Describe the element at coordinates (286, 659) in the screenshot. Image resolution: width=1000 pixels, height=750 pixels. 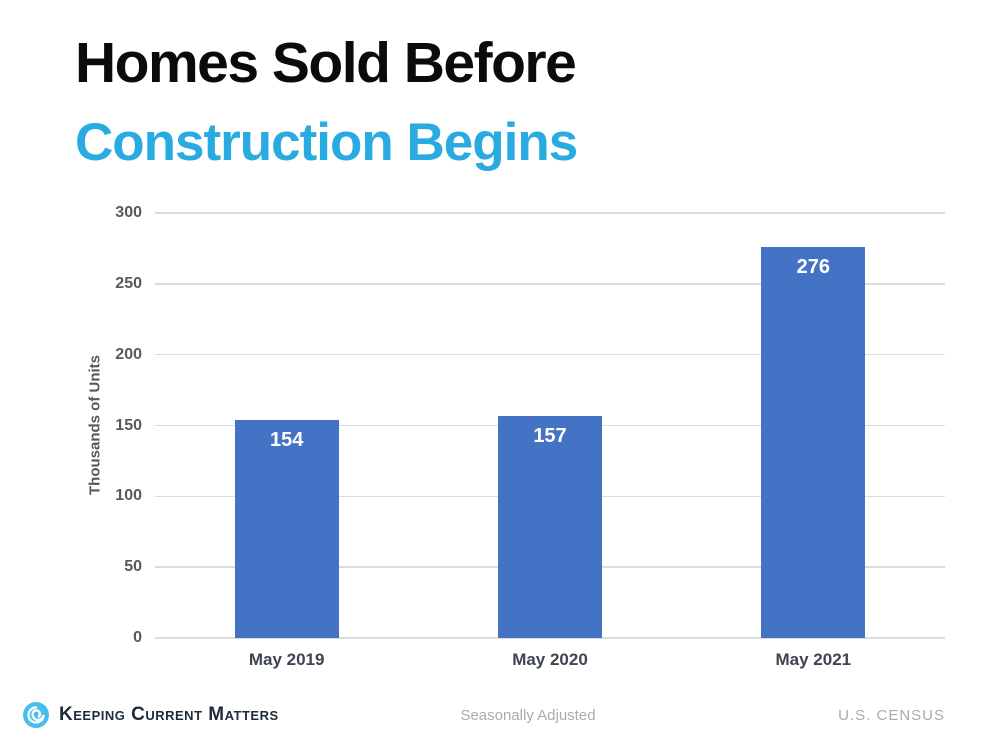
I see `x-category-label: May 2019` at that location.